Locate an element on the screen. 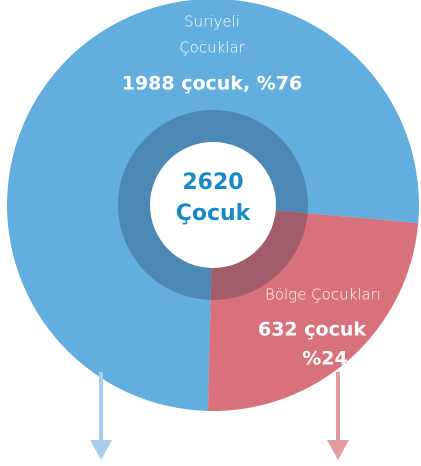 The image size is (421, 466). value-label: 1988 çocuk, %76 is located at coordinates (212, 84).